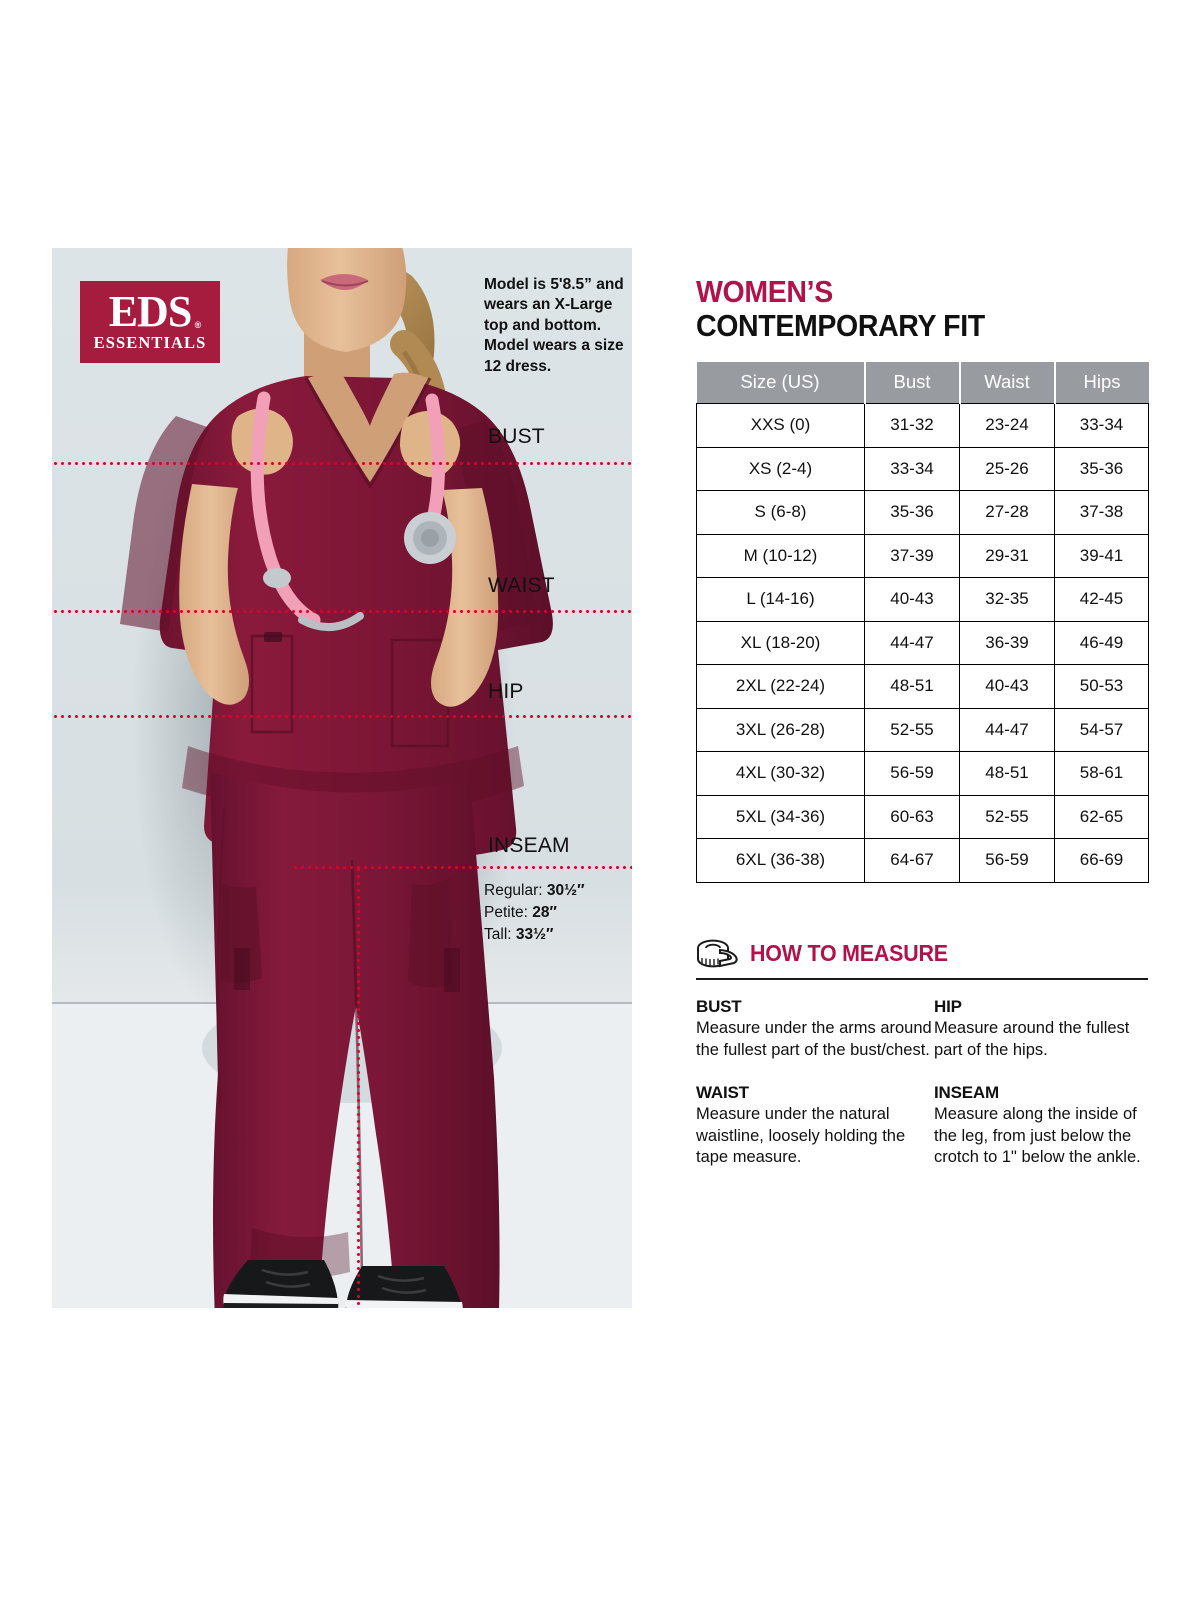 This screenshot has height=1600, width=1200. Describe the element at coordinates (1101, 730) in the screenshot. I see `cell-hips: 54-57` at that location.